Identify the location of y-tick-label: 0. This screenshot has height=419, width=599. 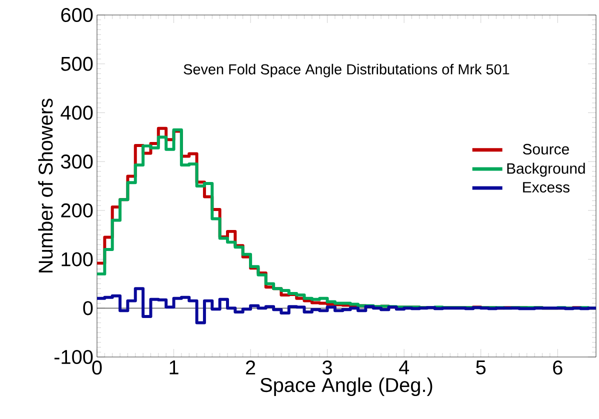
(88, 308).